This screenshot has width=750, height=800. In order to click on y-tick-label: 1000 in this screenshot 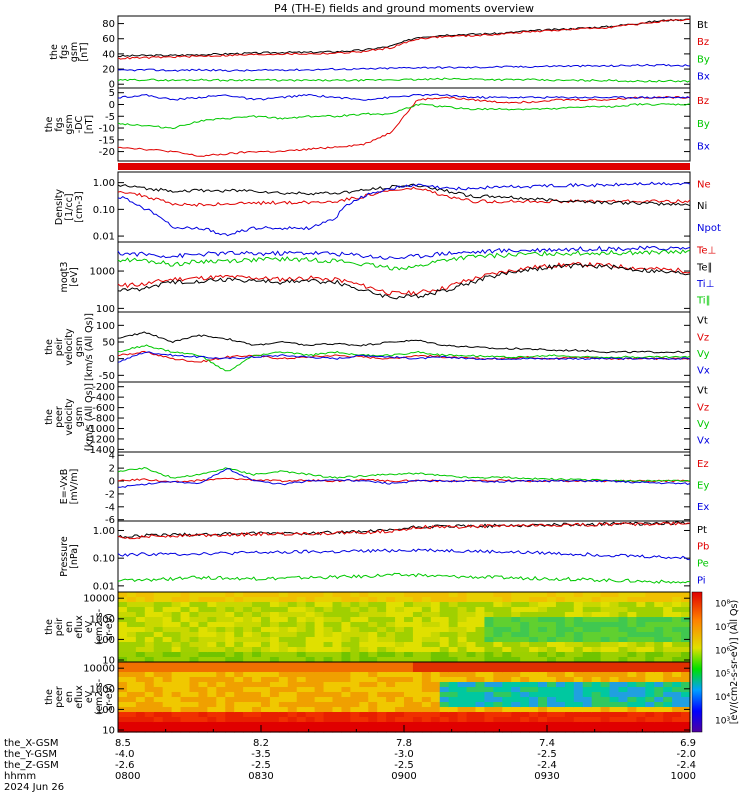, I will do `click(102, 689)`.